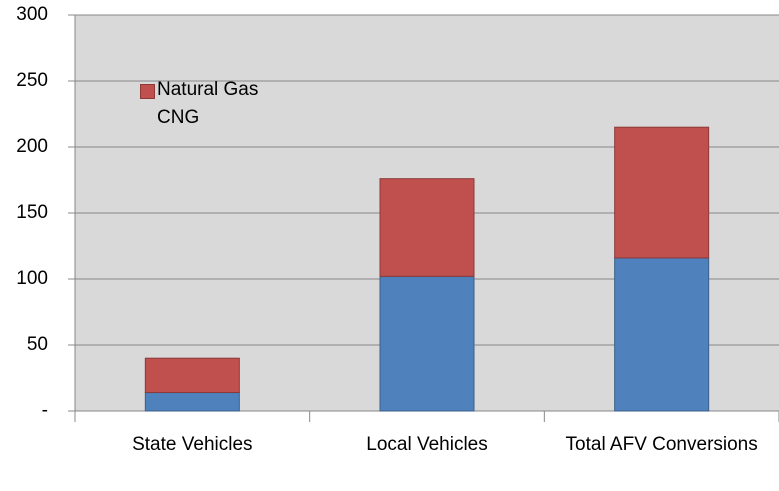 Image resolution: width=779 pixels, height=491 pixels. What do you see at coordinates (32, 14) in the screenshot?
I see `y-tick-label: 300` at bounding box center [32, 14].